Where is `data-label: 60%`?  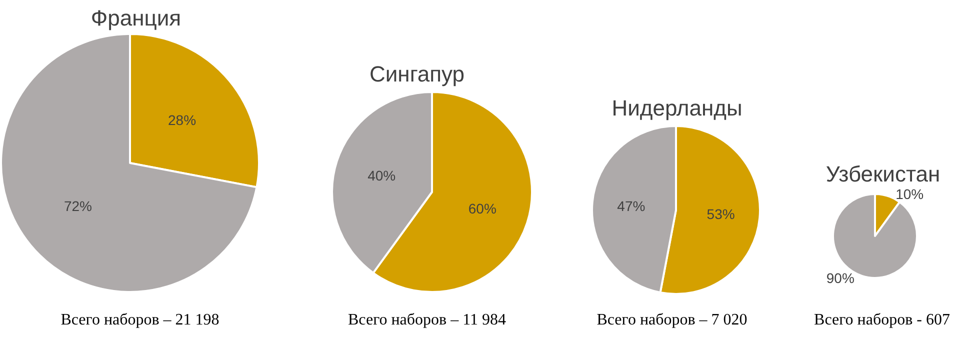
data-label: 60% is located at coordinates (482, 208).